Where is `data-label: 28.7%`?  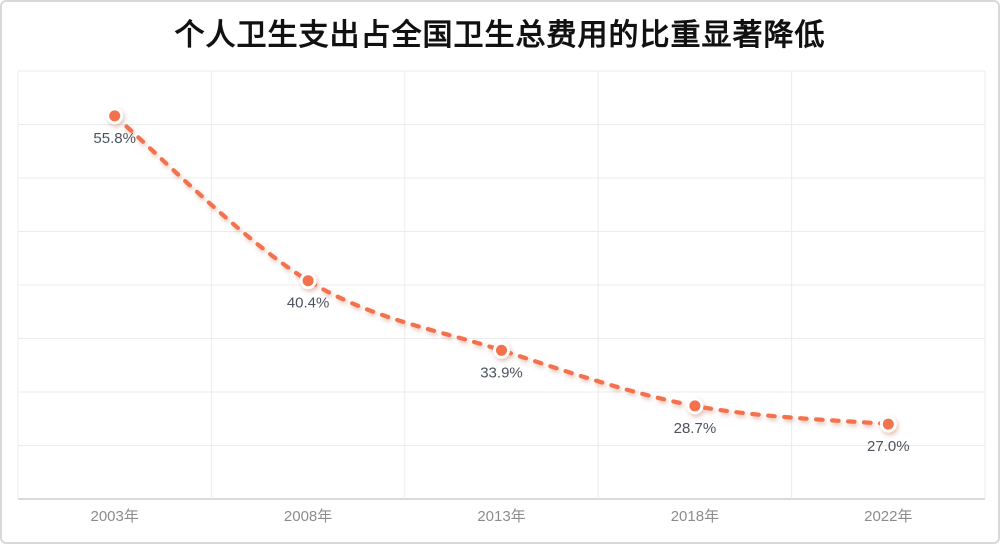 data-label: 28.7% is located at coordinates (695, 428).